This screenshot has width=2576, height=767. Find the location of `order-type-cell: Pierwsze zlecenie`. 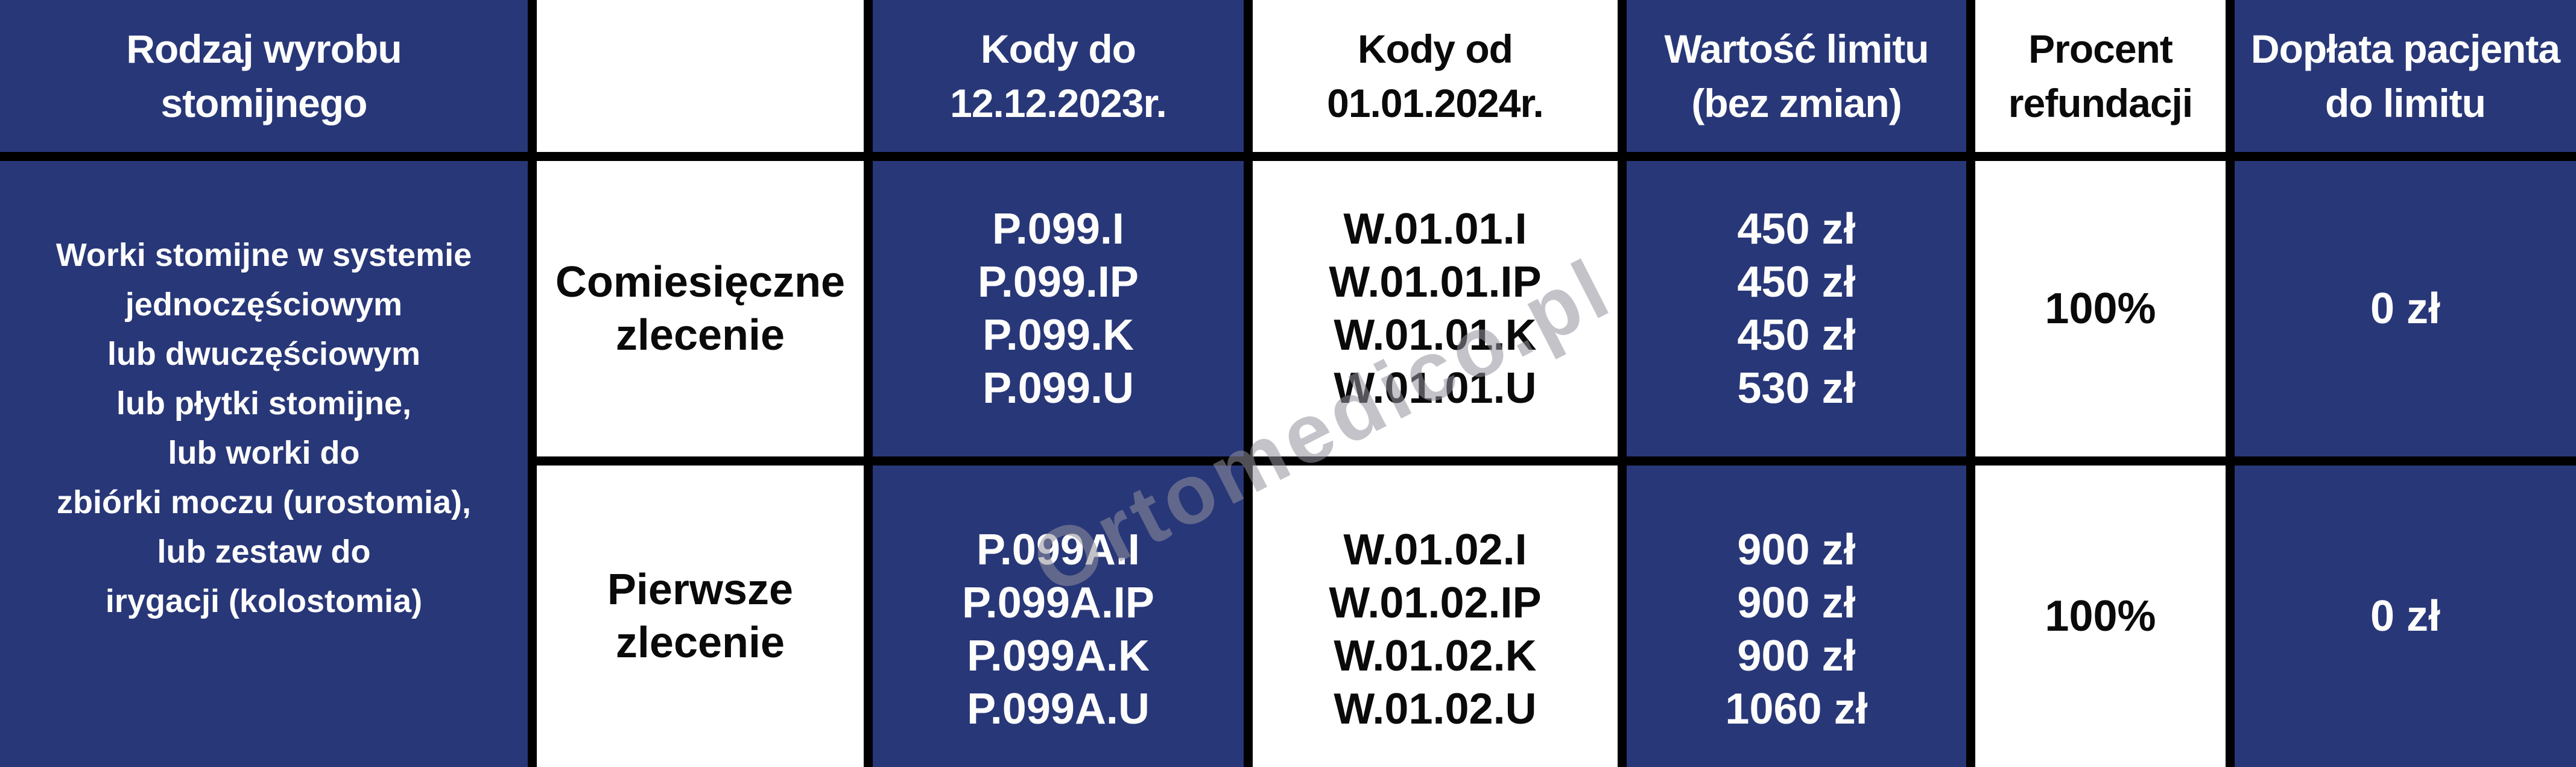

order-type-cell: Pierwsze zlecenie is located at coordinates (705, 617).